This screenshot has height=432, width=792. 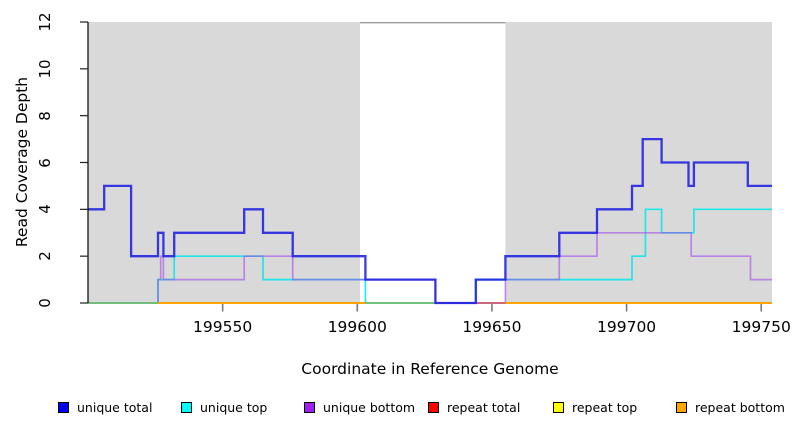 What do you see at coordinates (115, 407) in the screenshot?
I see `legend-label: unique total` at bounding box center [115, 407].